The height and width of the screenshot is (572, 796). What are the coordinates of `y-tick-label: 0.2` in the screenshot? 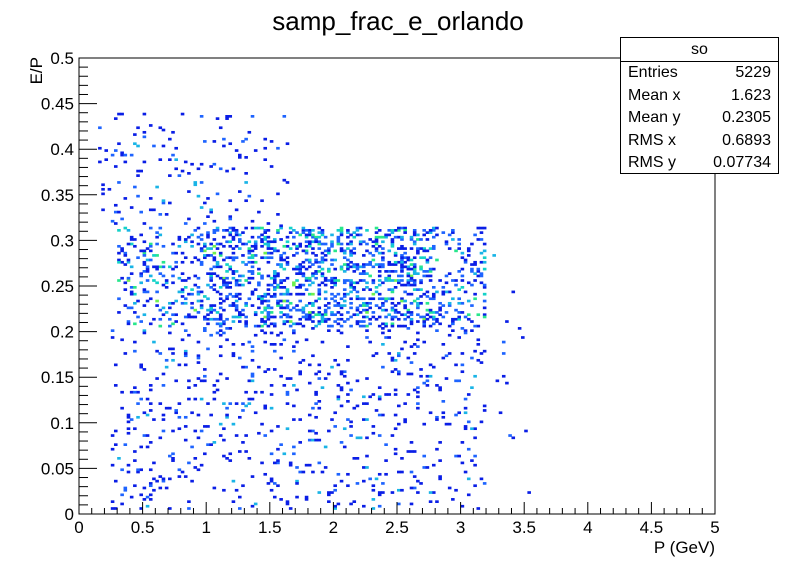 It's located at (62, 332).